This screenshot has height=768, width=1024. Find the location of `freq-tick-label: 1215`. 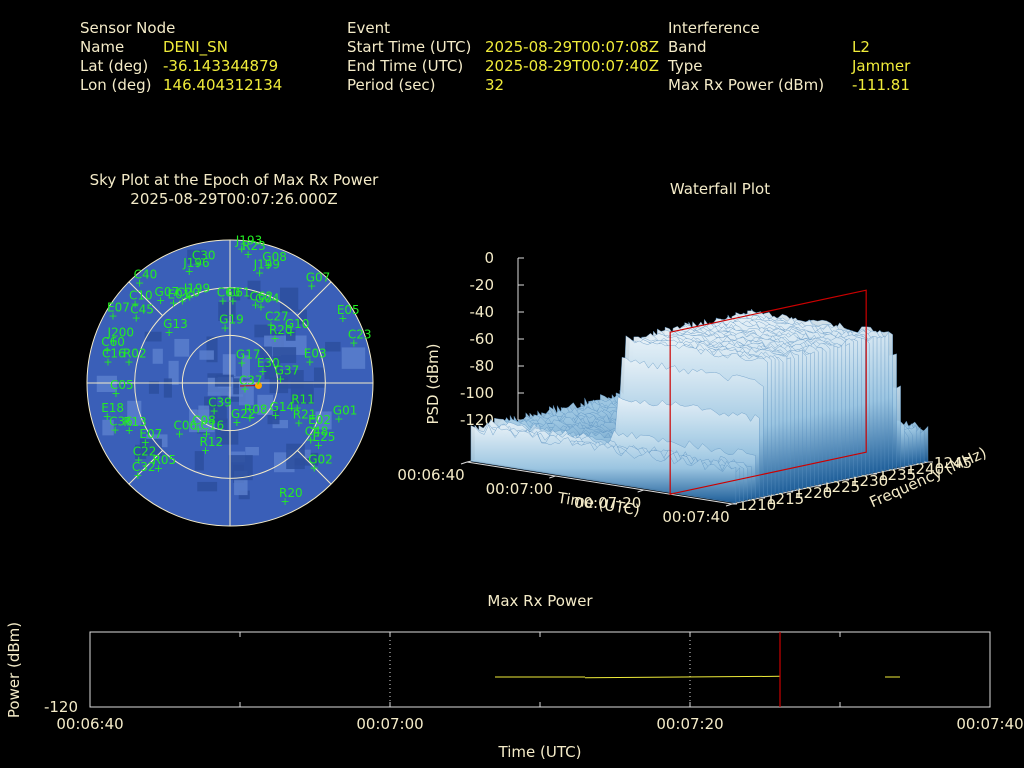

freq-tick-label: 1215 is located at coordinates (785, 499).